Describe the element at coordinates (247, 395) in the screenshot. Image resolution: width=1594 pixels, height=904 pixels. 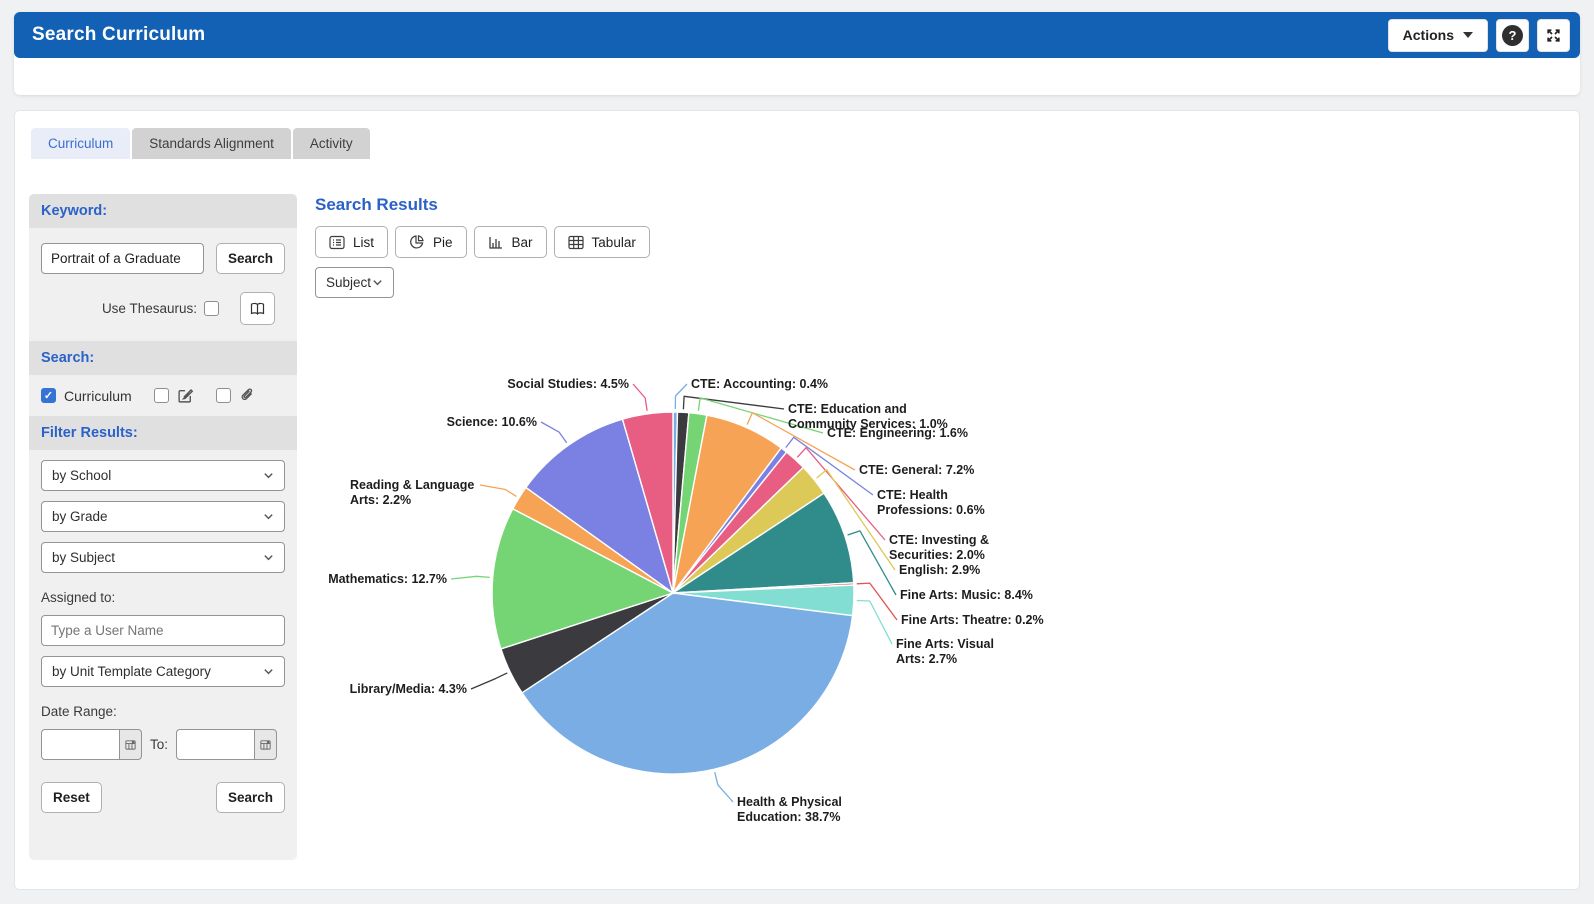
I see `paperclip-icon` at that location.